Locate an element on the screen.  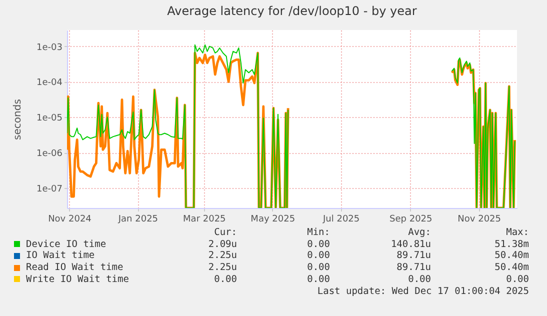
legend-label: Device IO time is located at coordinates (66, 244).